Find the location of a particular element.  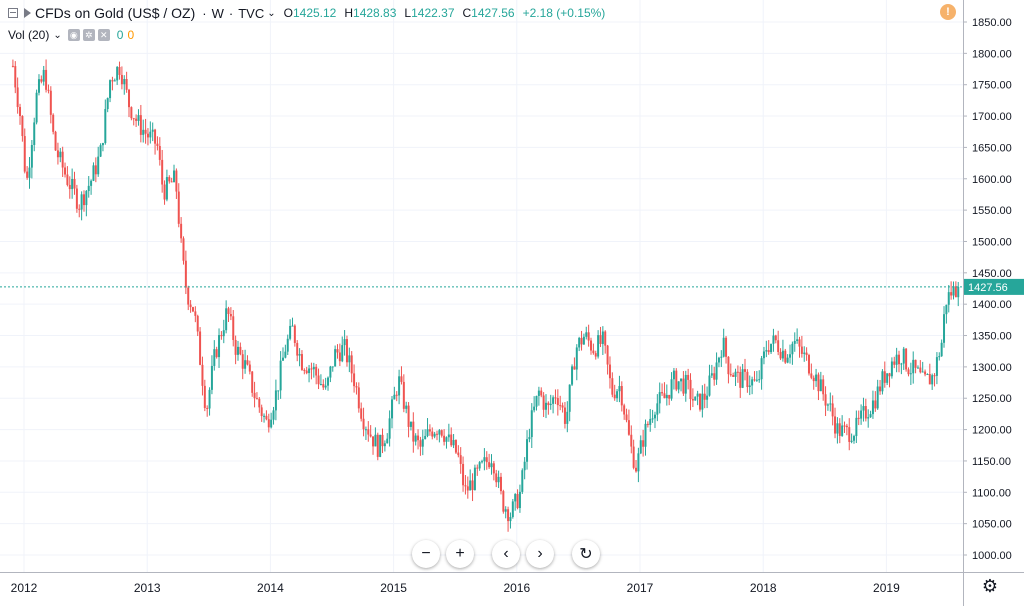

scroll-left-button: ‹ is located at coordinates (506, 554).